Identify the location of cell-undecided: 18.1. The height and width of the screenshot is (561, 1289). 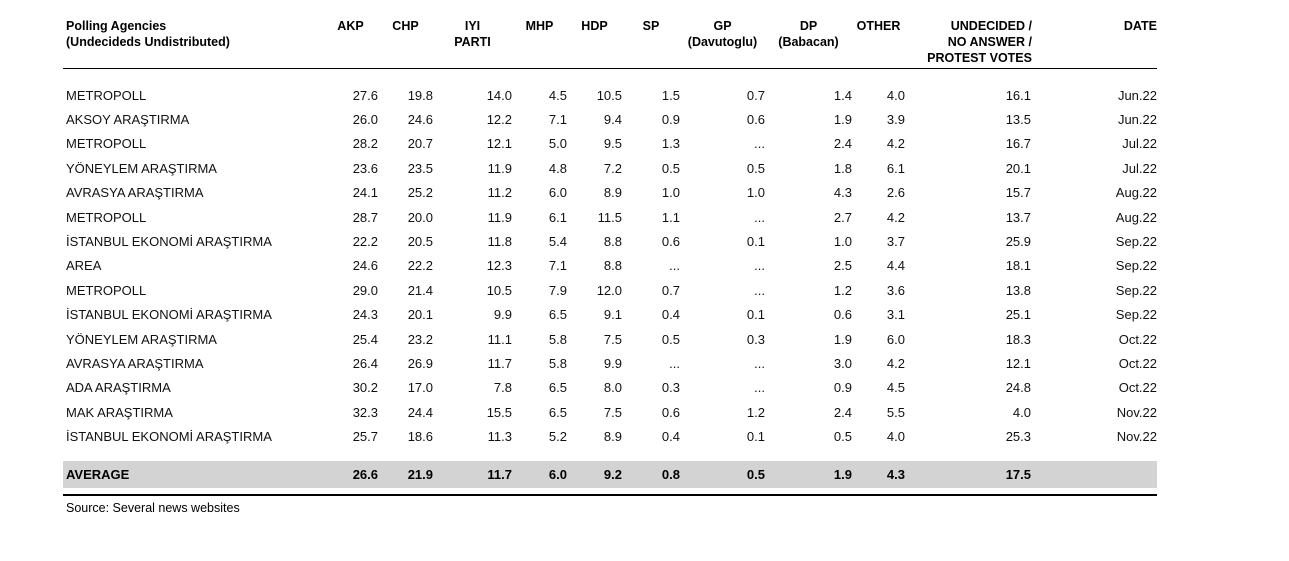
(1018, 266).